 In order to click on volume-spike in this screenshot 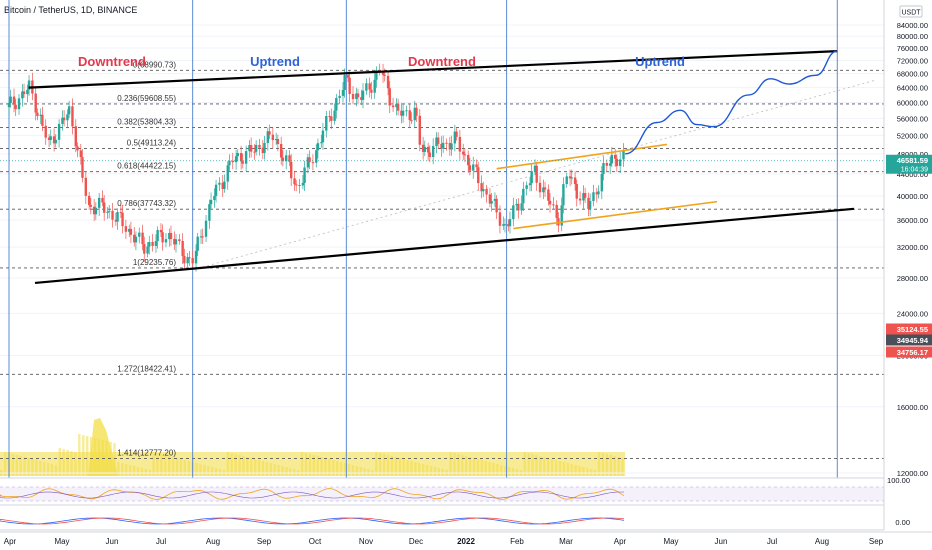, I will do `click(103, 447)`.